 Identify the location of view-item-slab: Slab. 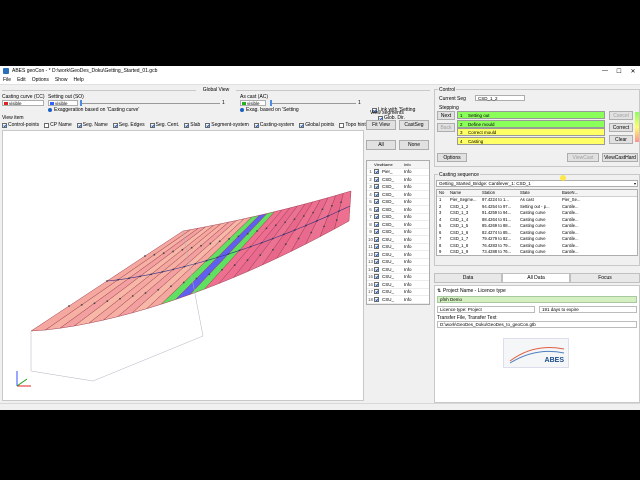
(192, 125).